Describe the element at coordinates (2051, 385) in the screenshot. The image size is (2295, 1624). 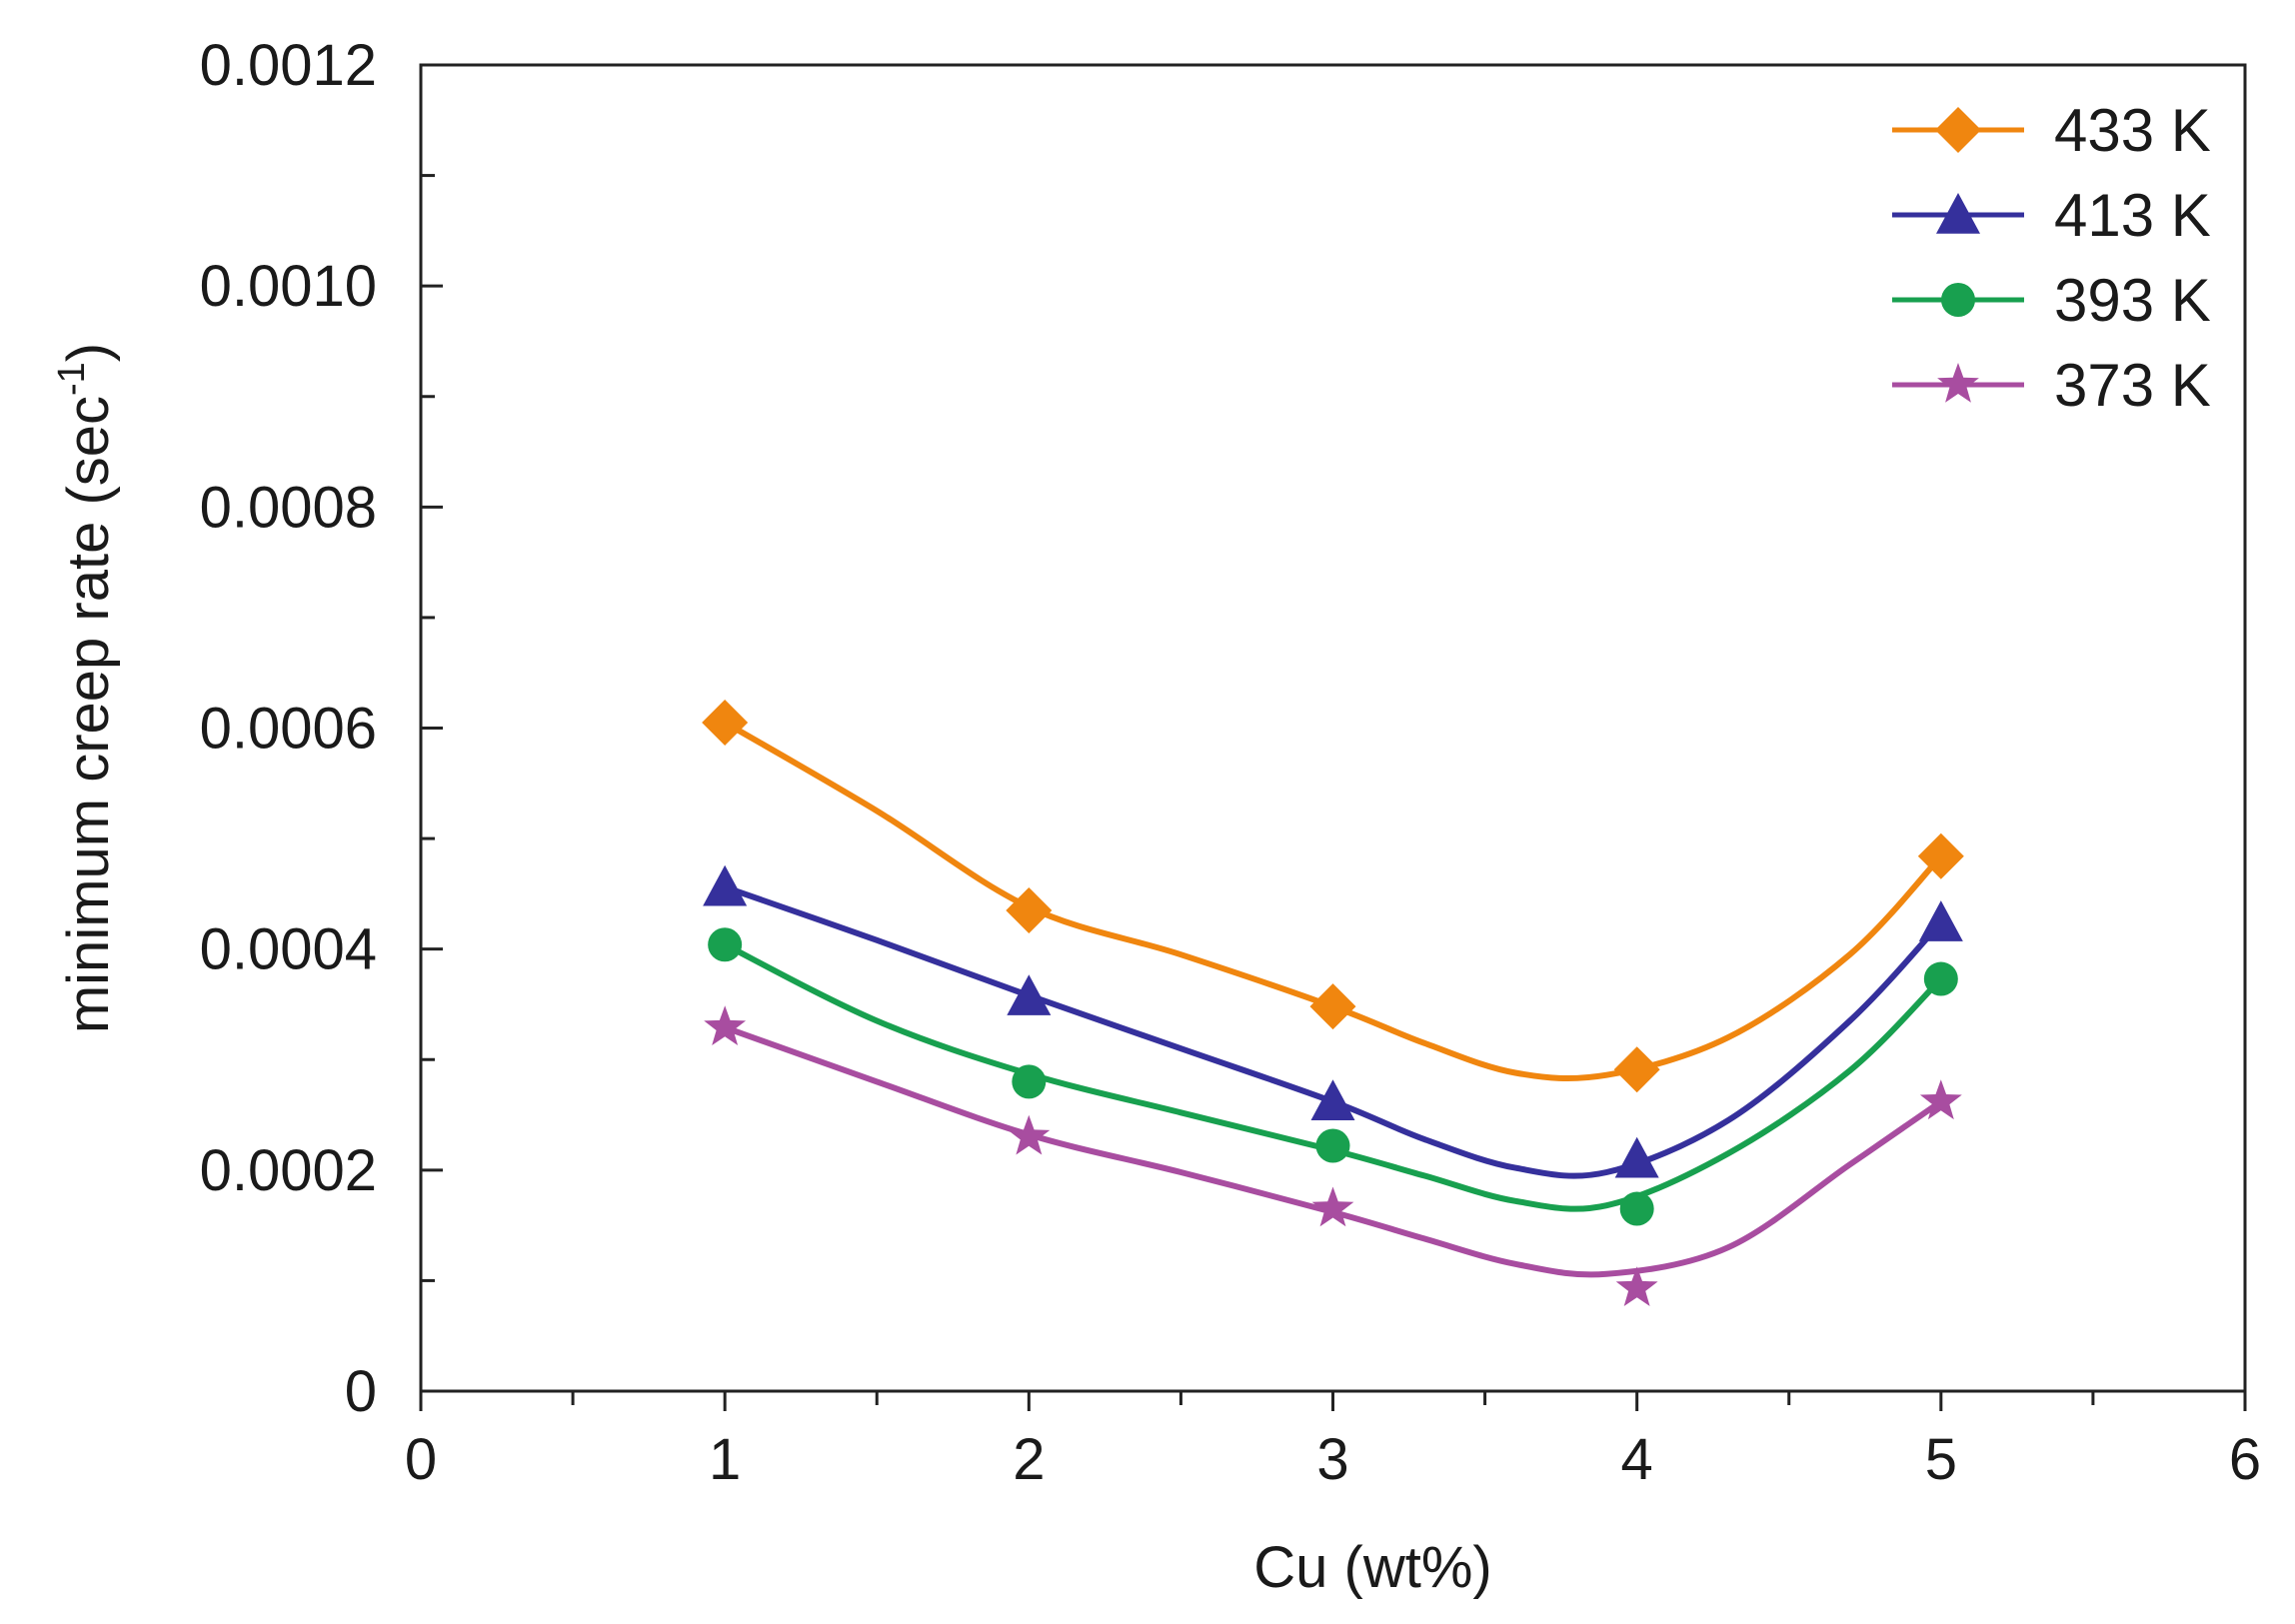
I see `legend-entry: 373 K` at that location.